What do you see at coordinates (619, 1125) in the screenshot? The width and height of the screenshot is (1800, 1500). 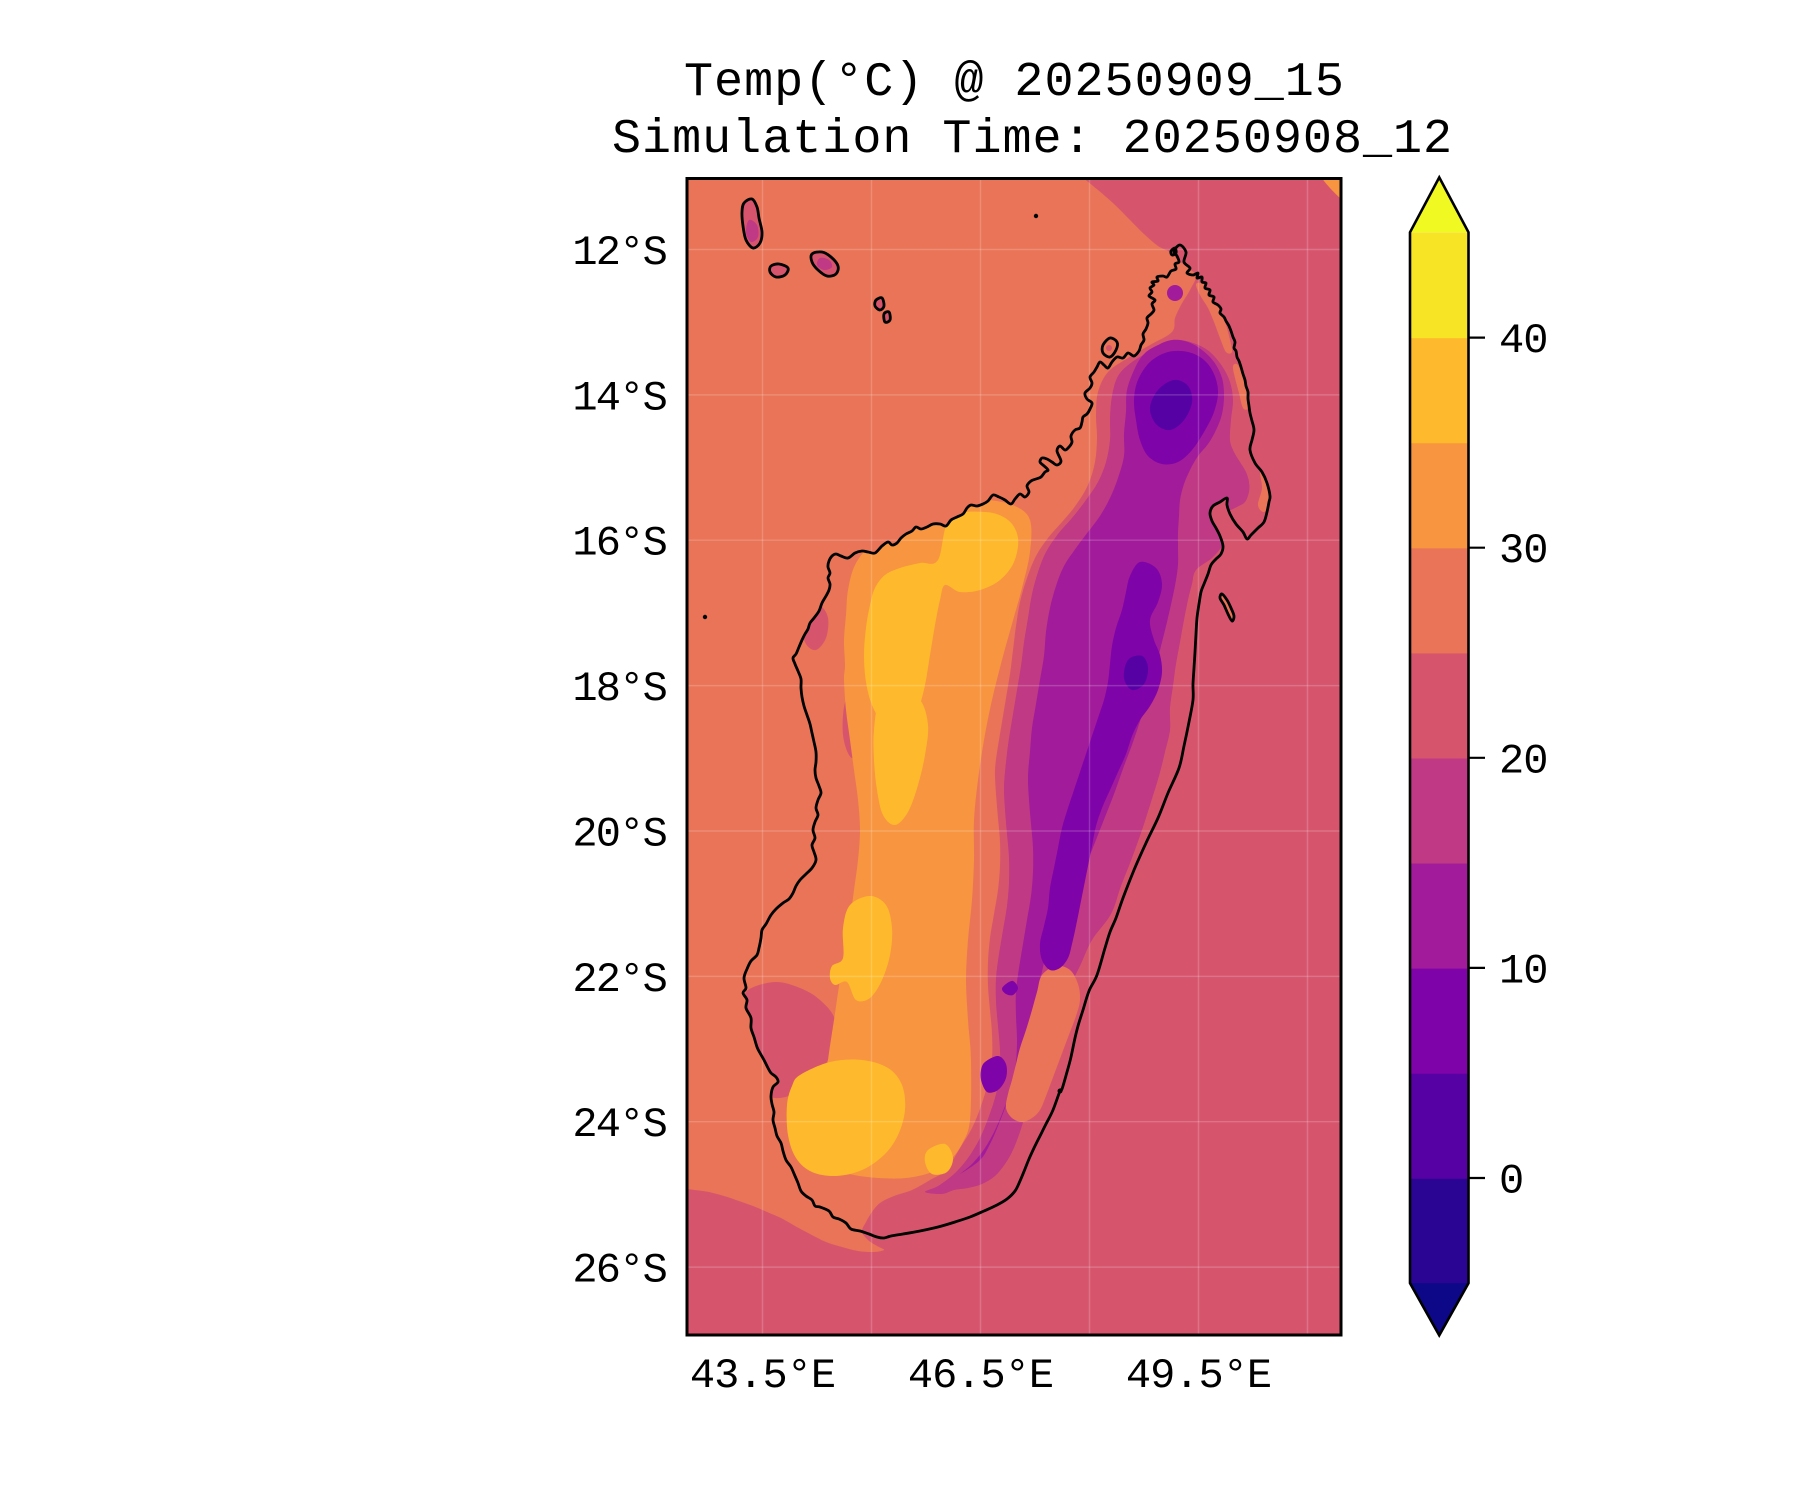 I see `svg-text: 24°S` at bounding box center [619, 1125].